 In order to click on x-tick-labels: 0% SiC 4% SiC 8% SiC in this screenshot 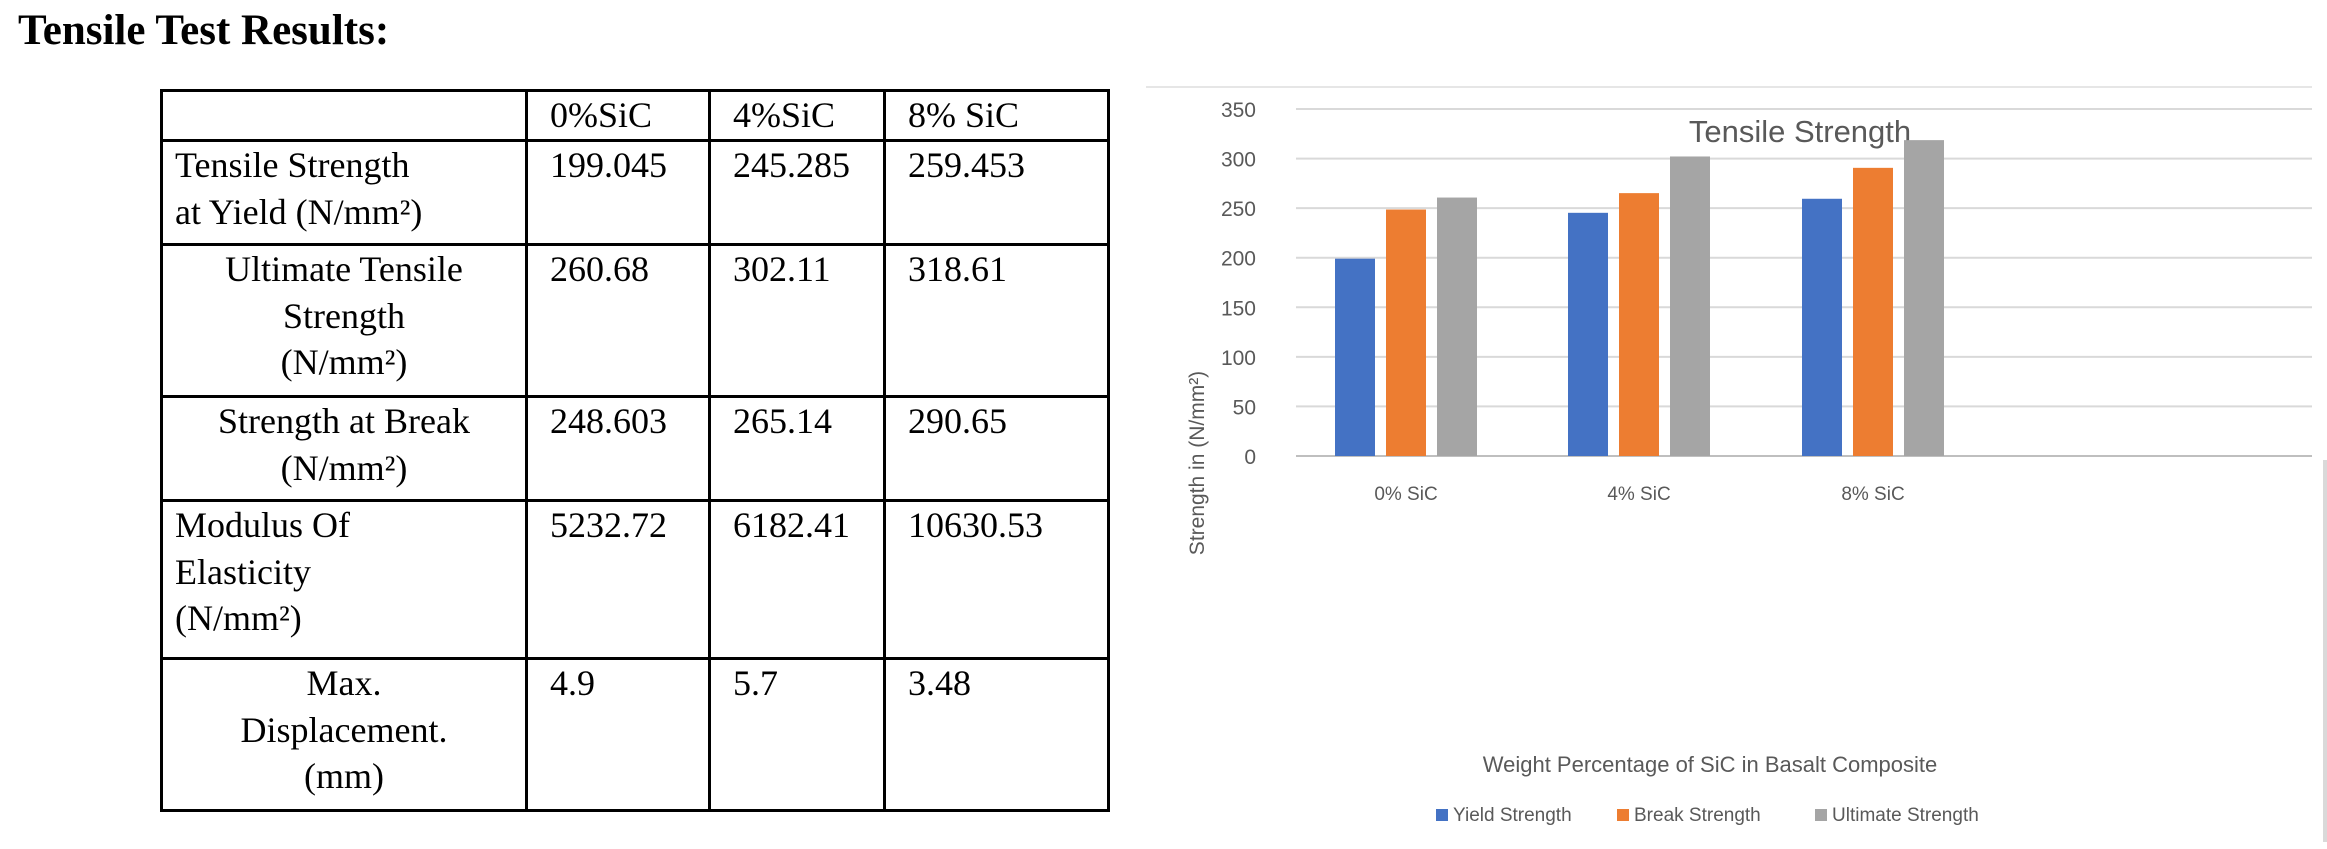, I will do `click(1639, 494)`.